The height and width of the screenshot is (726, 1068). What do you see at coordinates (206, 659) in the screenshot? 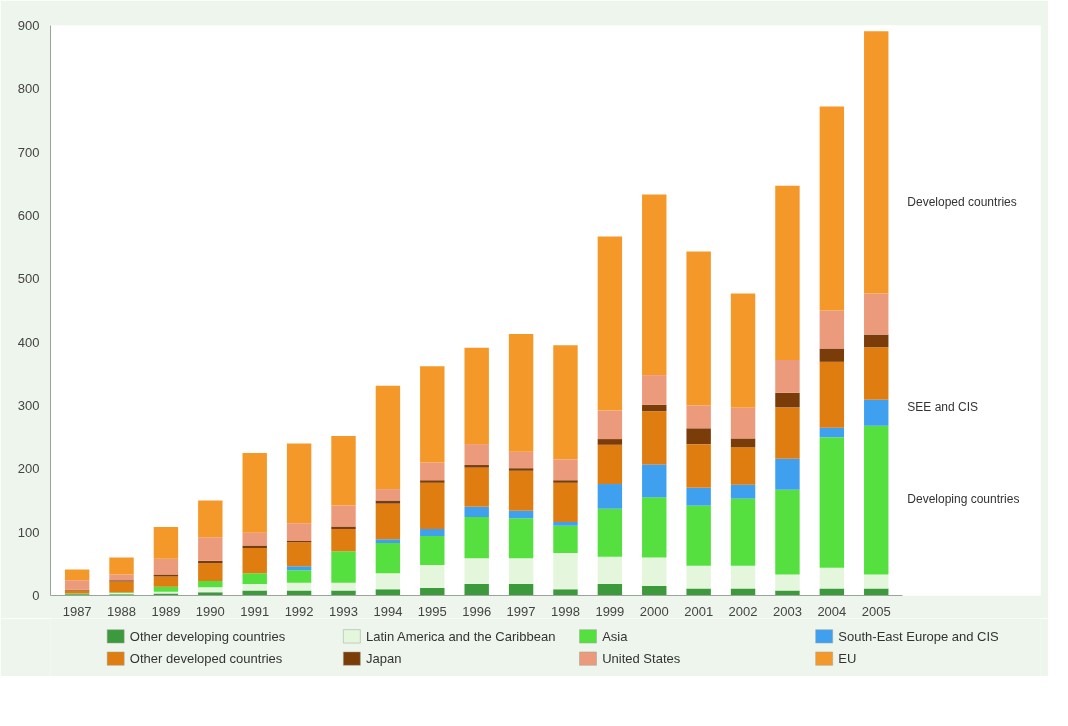
I see `legend-label: Other developed countries` at bounding box center [206, 659].